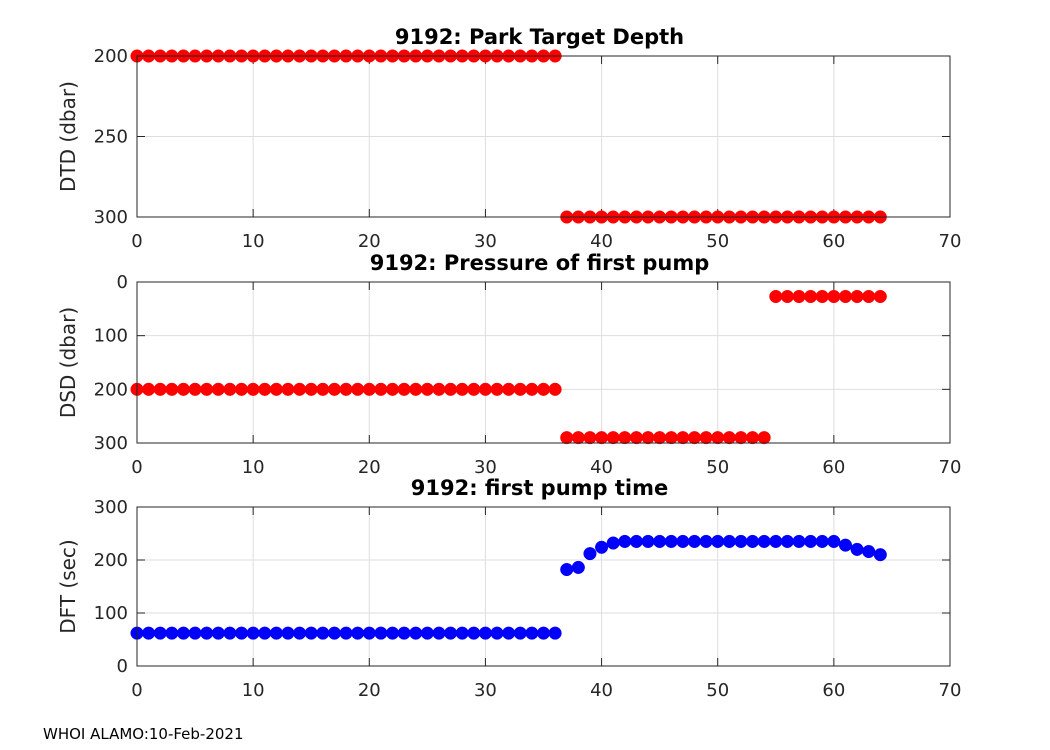 This screenshot has height=750, width=1050. Describe the element at coordinates (369, 690) in the screenshot. I see `x-tick-label: 20` at that location.